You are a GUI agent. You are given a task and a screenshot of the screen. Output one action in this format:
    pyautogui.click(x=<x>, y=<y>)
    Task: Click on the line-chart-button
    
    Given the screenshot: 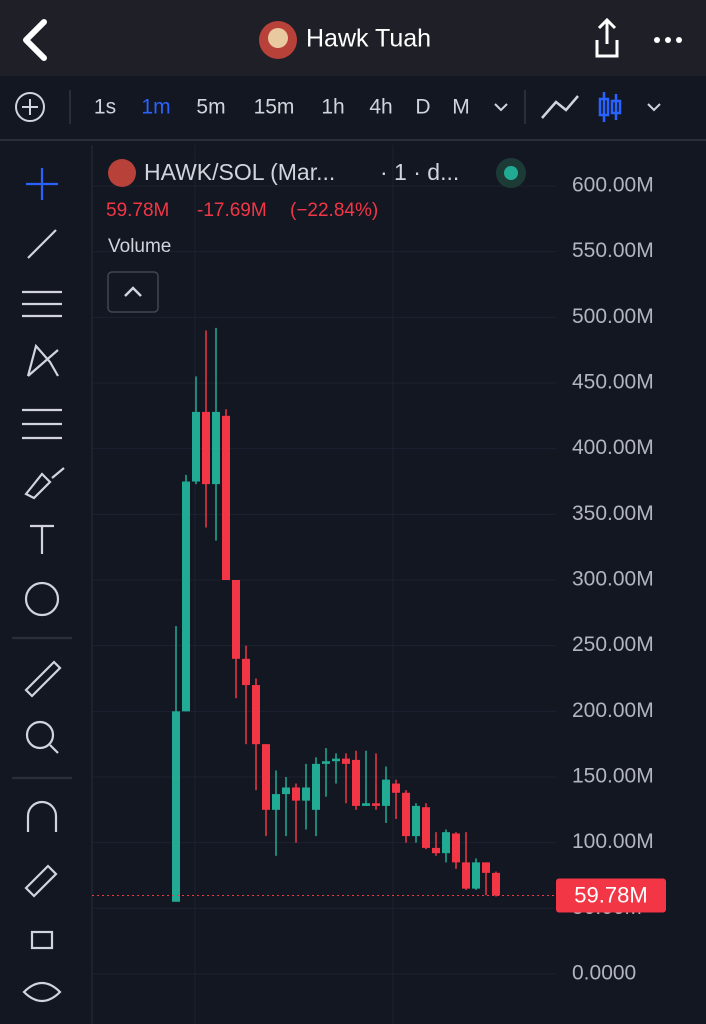 What is the action you would take?
    pyautogui.click(x=560, y=107)
    